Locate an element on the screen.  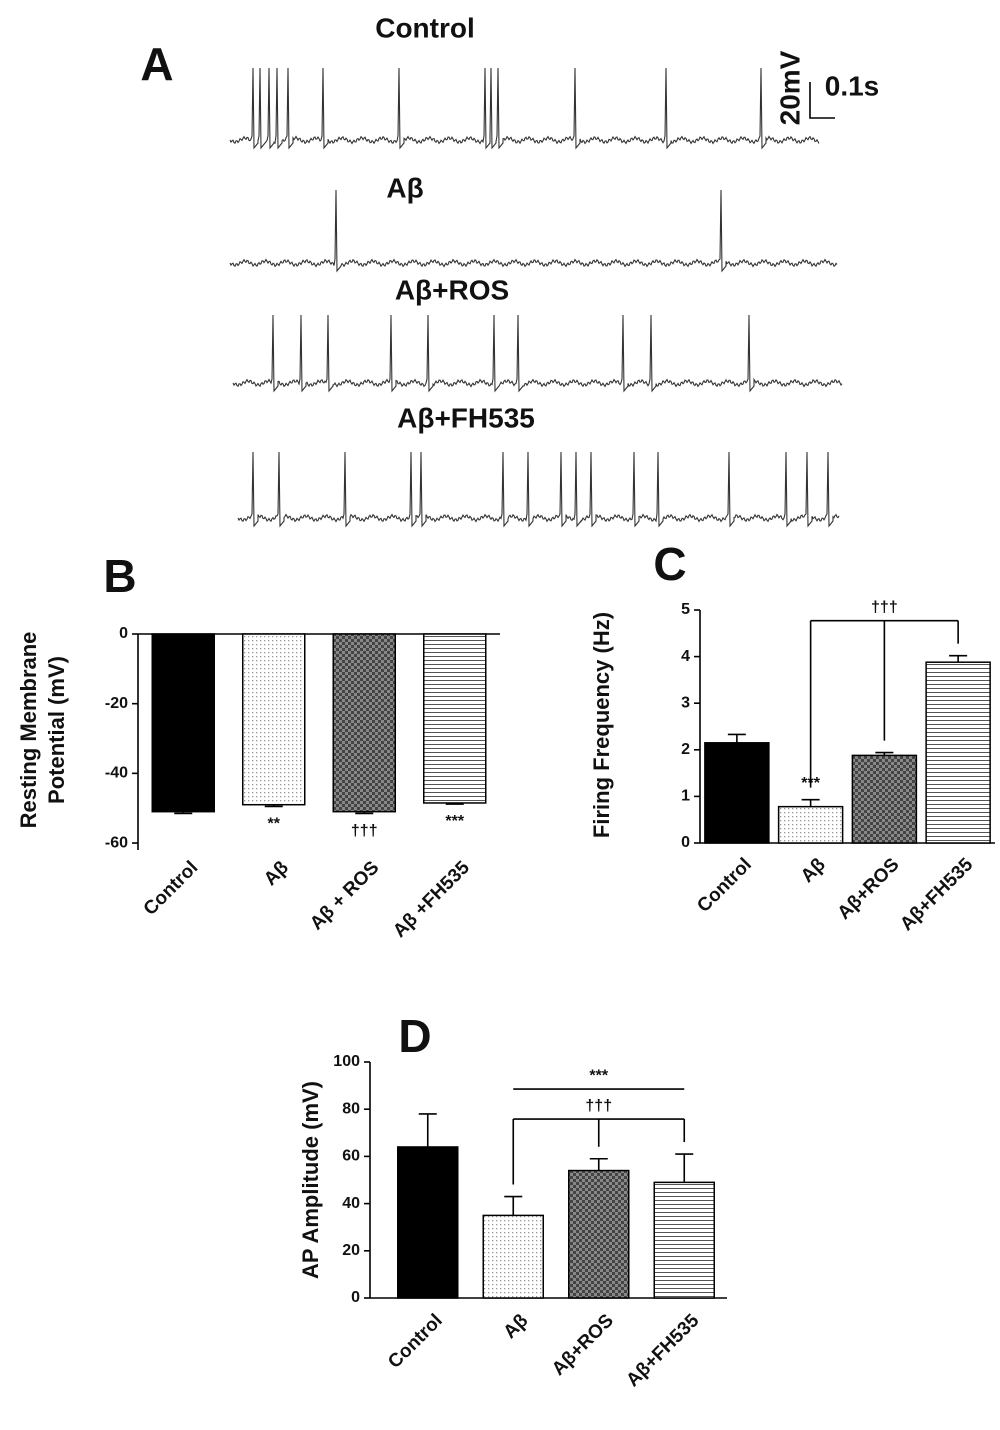
scale-bar-label: 0.1s is located at coordinates (852, 85).